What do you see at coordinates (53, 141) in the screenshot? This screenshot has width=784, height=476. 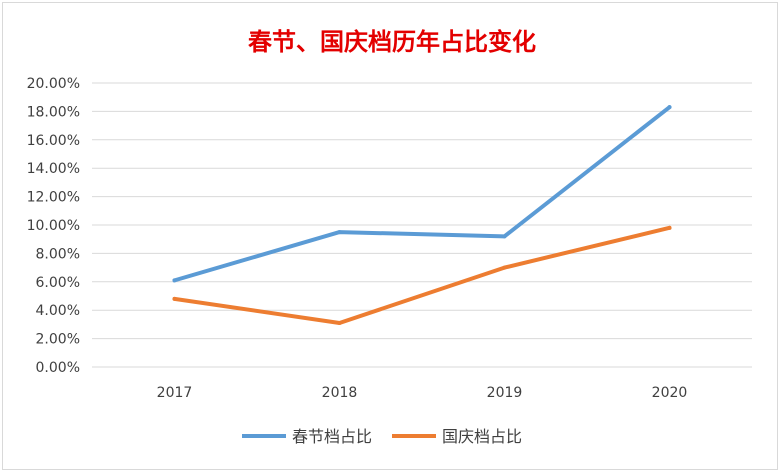 I see `y-tick-label: 16.00%` at bounding box center [53, 141].